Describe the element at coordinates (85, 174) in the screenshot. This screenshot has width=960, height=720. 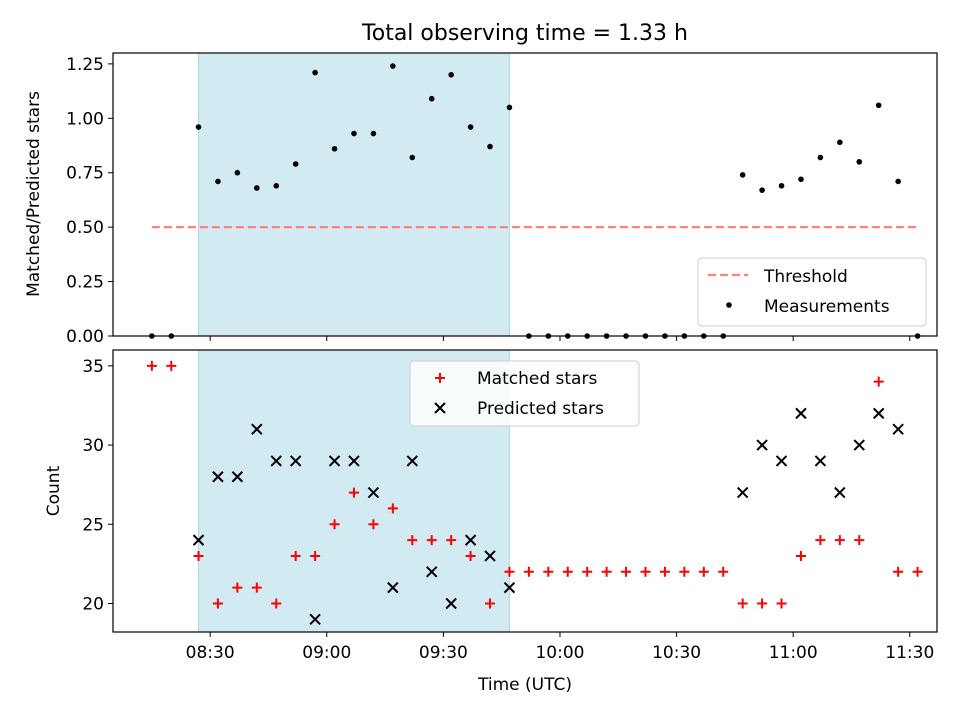
I see `y-tick-label: 0.75` at that location.